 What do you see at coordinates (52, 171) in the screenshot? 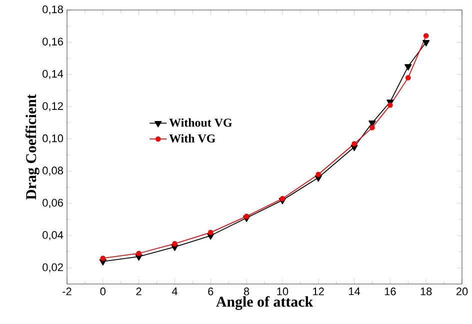
I see `y-tick-label: 0,08` at bounding box center [52, 171].